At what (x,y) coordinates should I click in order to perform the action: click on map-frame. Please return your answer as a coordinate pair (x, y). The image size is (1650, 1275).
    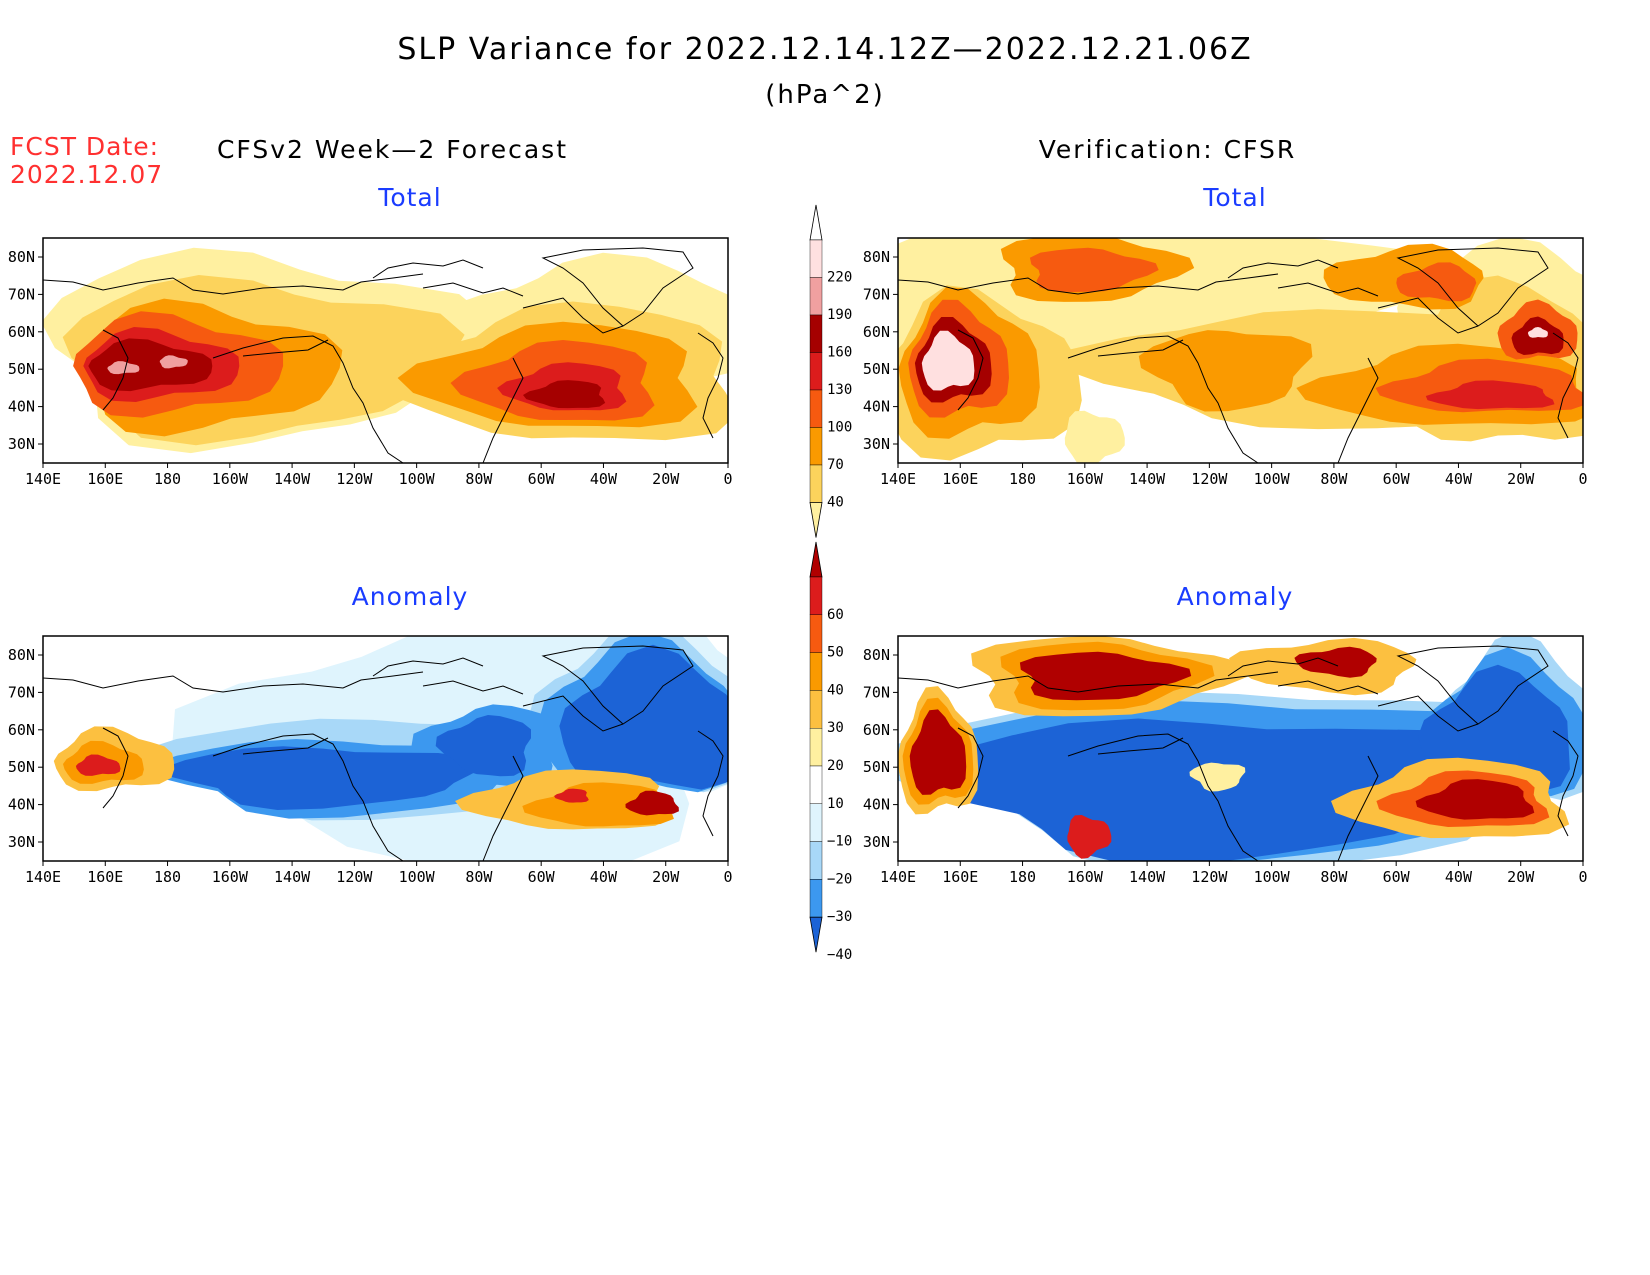
    Looking at the image, I should click on (1240, 350).